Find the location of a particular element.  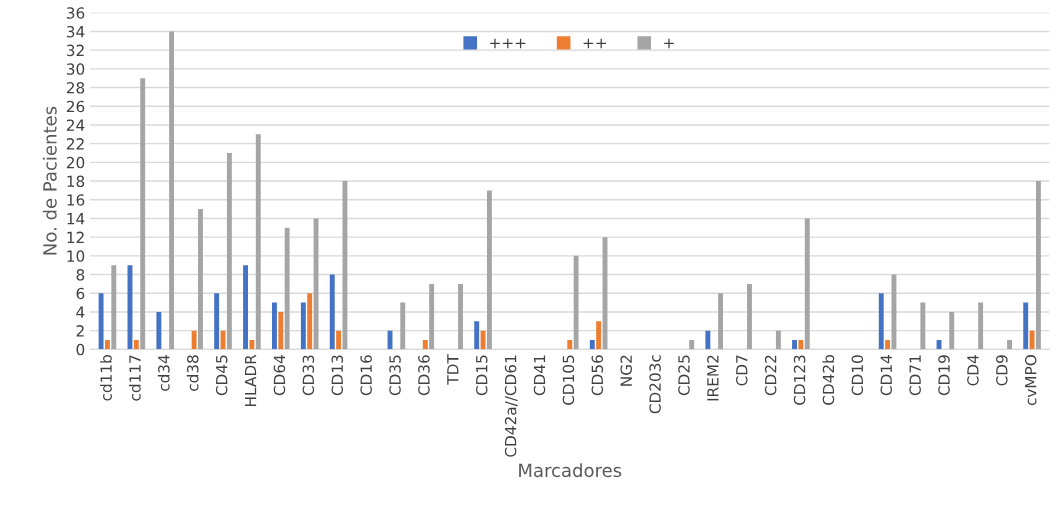

x-axis-title: Marcadores is located at coordinates (570, 470).